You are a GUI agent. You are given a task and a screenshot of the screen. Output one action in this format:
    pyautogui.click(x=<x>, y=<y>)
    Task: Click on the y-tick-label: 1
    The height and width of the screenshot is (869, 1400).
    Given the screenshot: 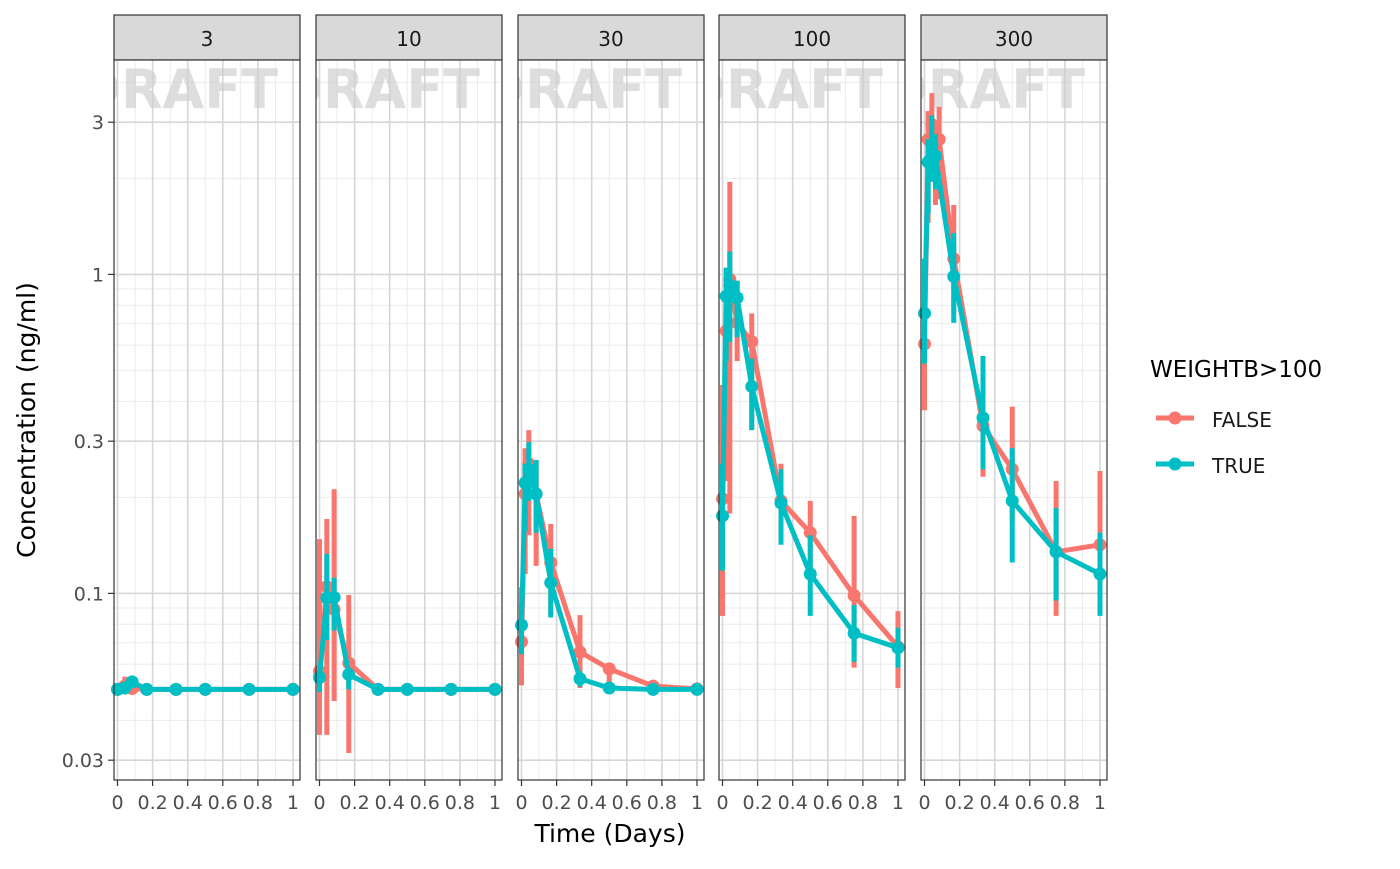 What is the action you would take?
    pyautogui.click(x=98, y=275)
    